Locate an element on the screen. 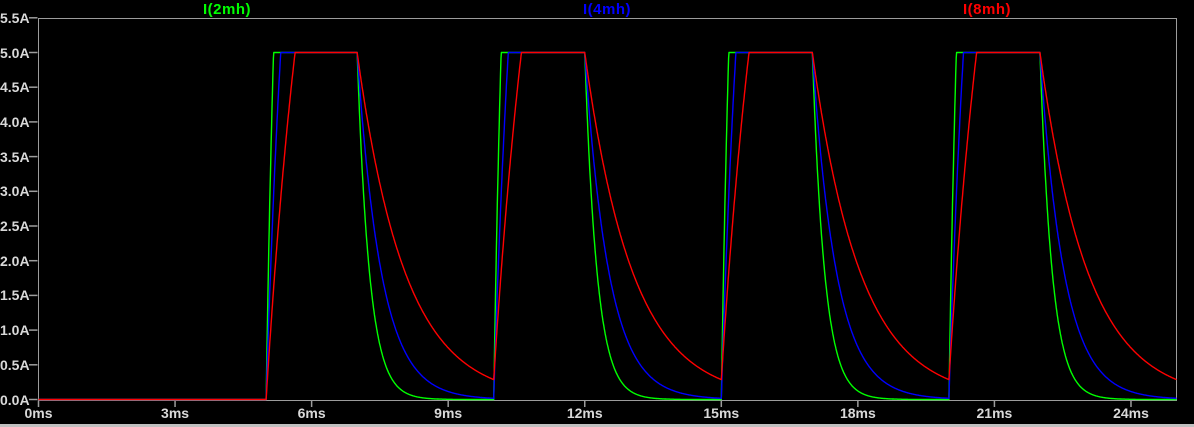 The image size is (1194, 427). y-tick-label: 4.0A is located at coordinates (15, 121).